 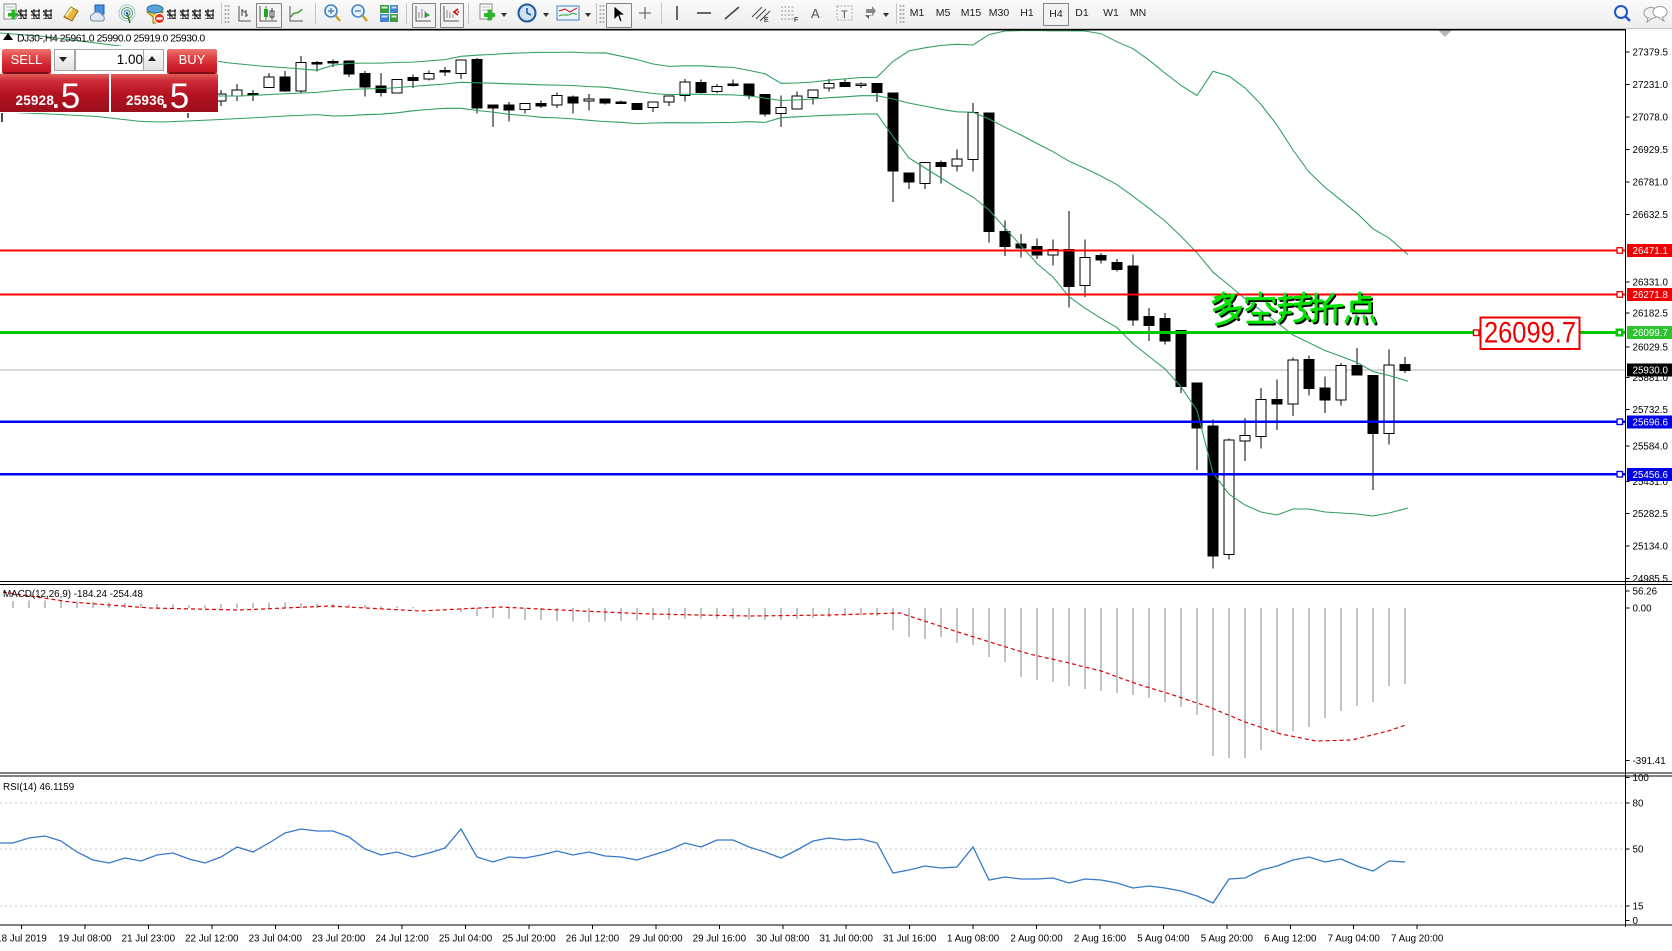 What do you see at coordinates (1649, 761) in the screenshot?
I see `svg-text: -391.41` at bounding box center [1649, 761].